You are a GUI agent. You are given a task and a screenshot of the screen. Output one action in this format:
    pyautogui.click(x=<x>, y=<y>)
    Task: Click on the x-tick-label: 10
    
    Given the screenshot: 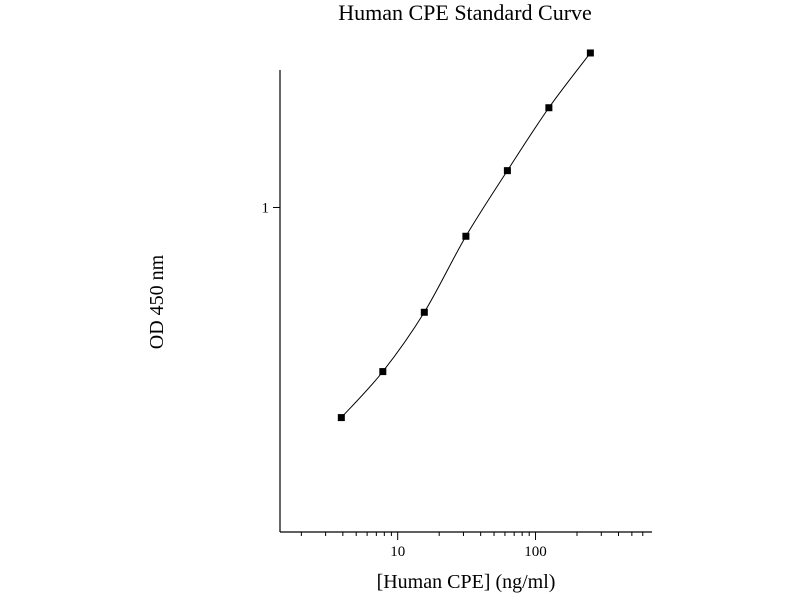 What is the action you would take?
    pyautogui.click(x=397, y=552)
    